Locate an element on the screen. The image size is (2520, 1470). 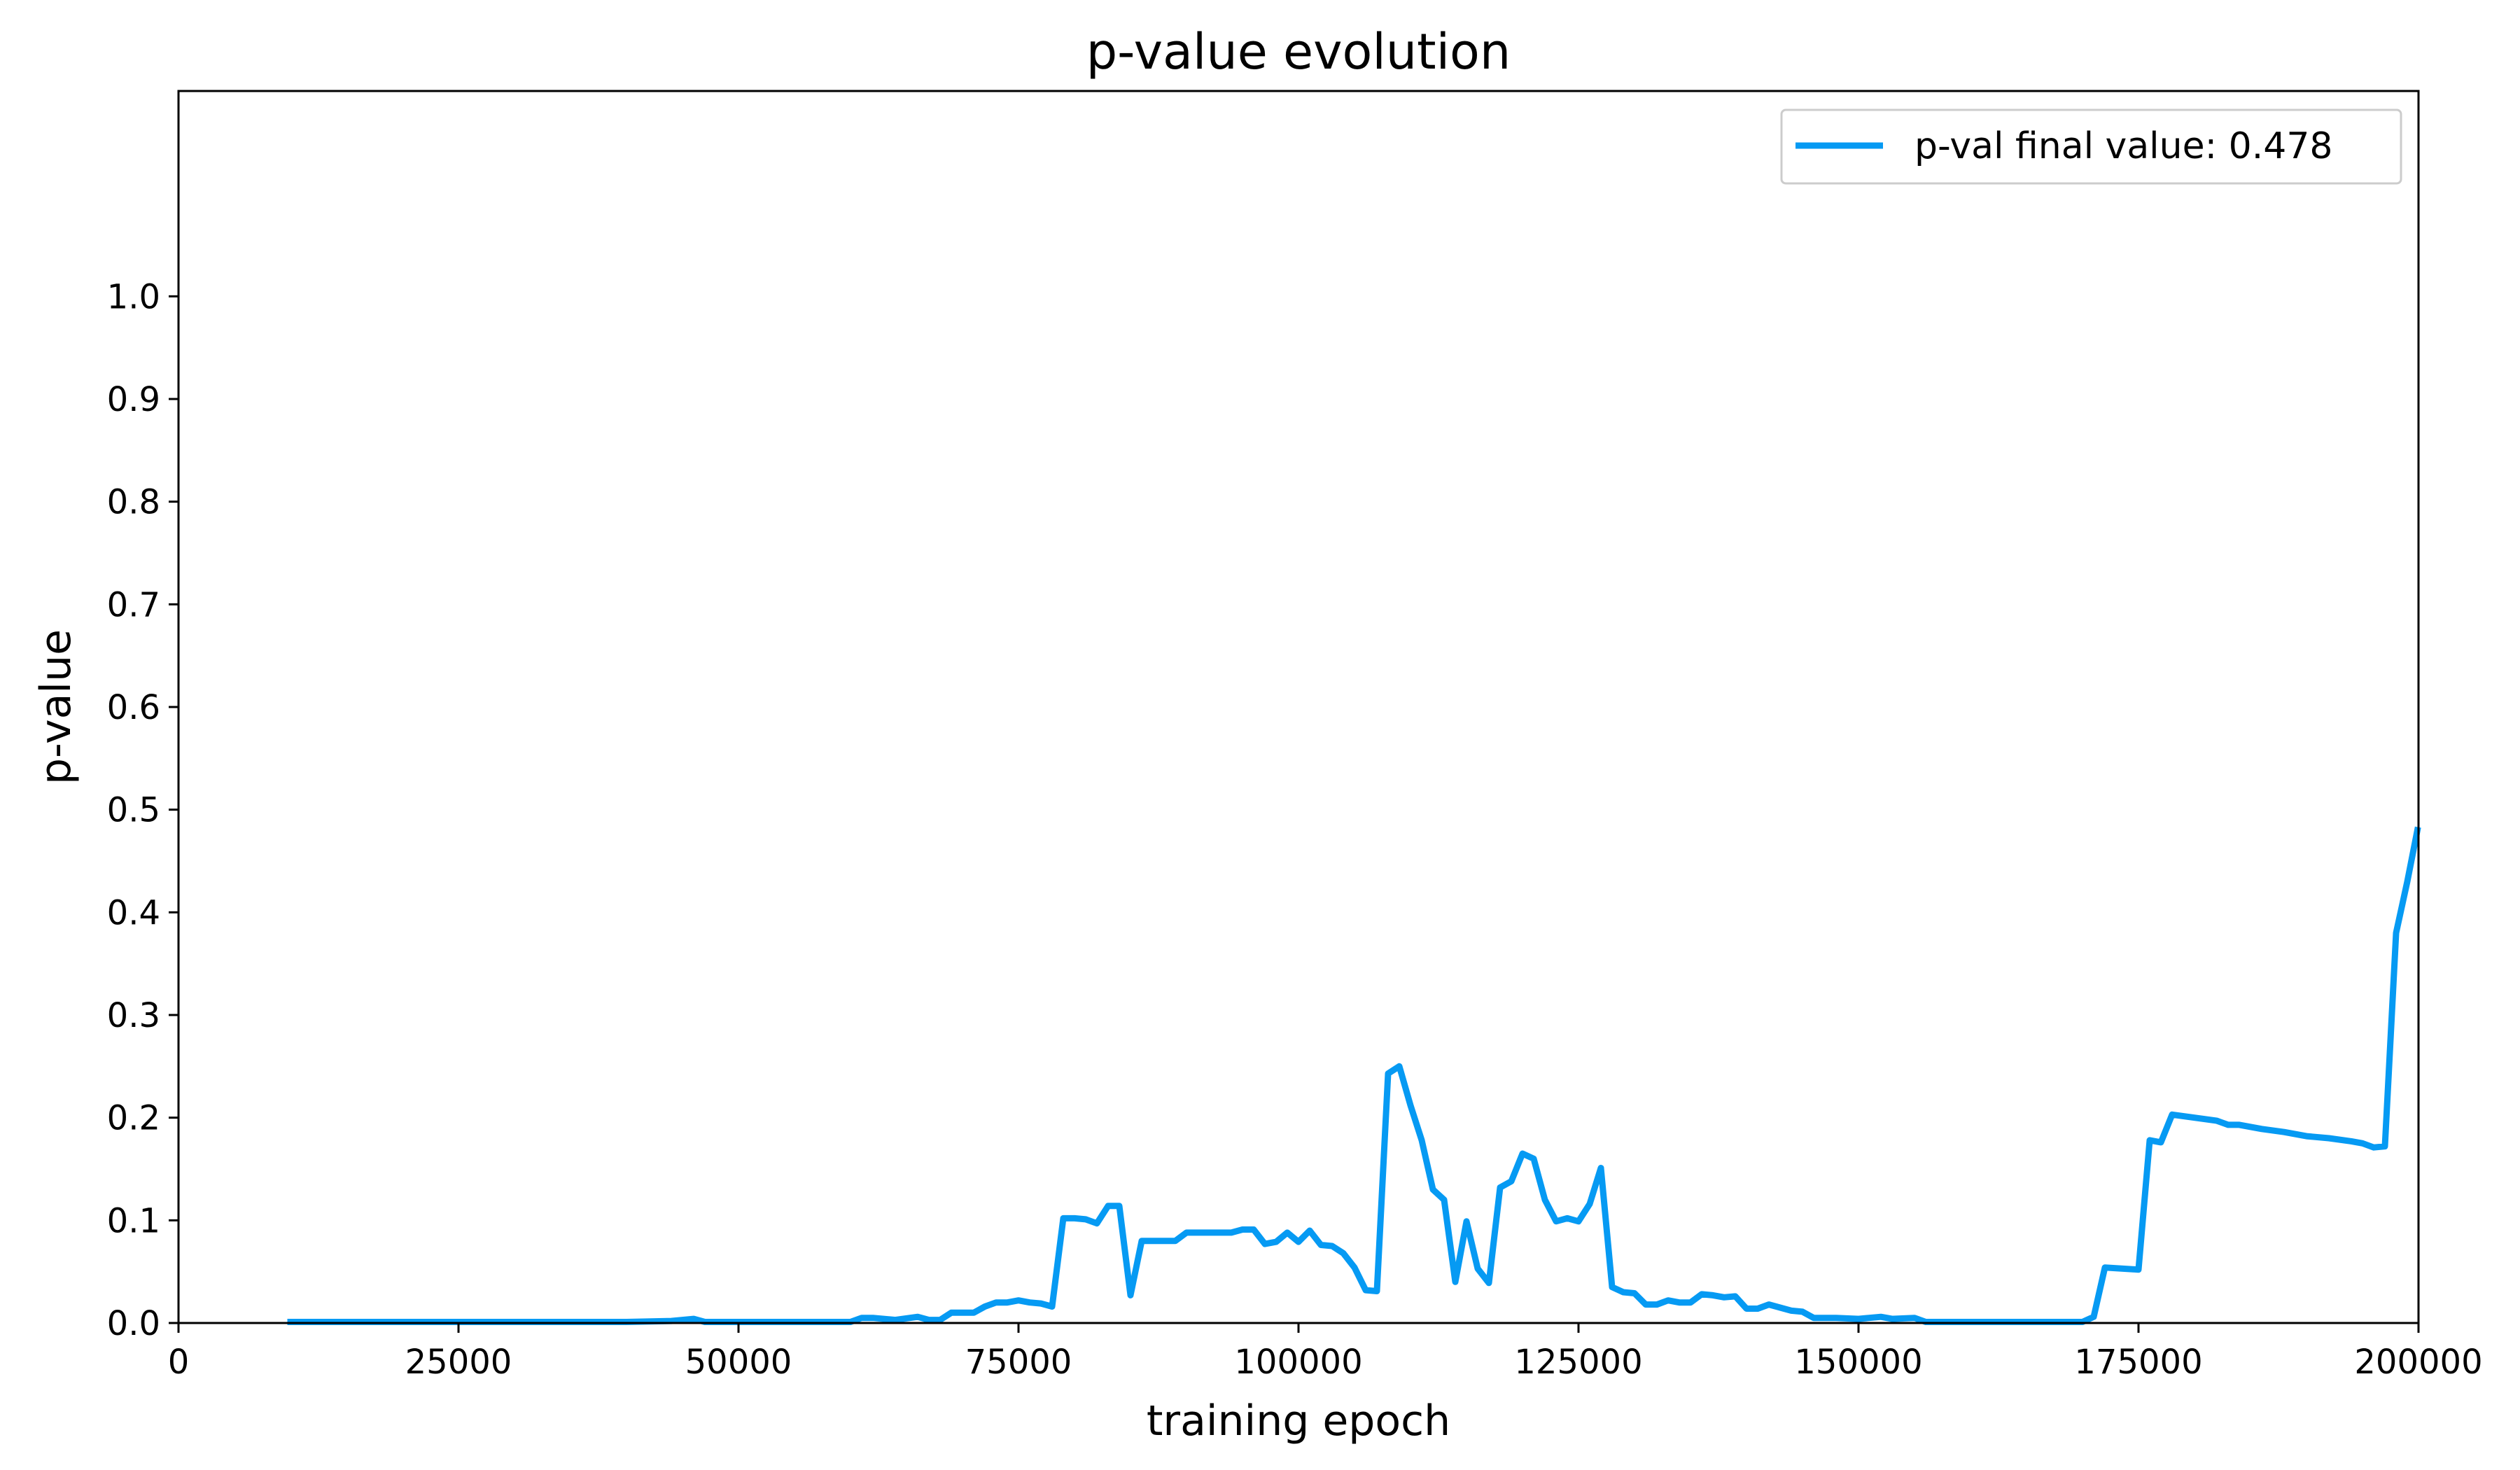
y-tick-label: 0.4 is located at coordinates (133, 912).